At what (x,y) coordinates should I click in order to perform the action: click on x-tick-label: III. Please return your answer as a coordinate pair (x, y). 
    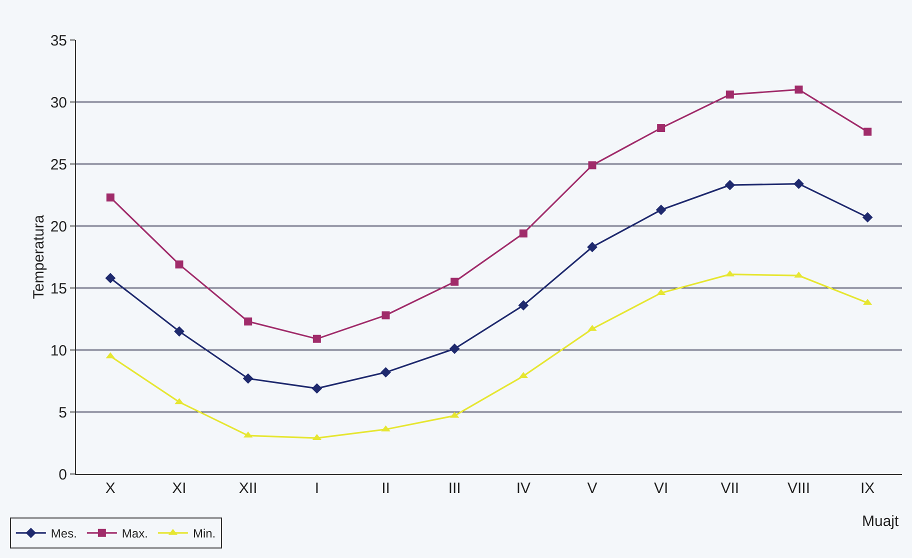
    Looking at the image, I should click on (454, 488).